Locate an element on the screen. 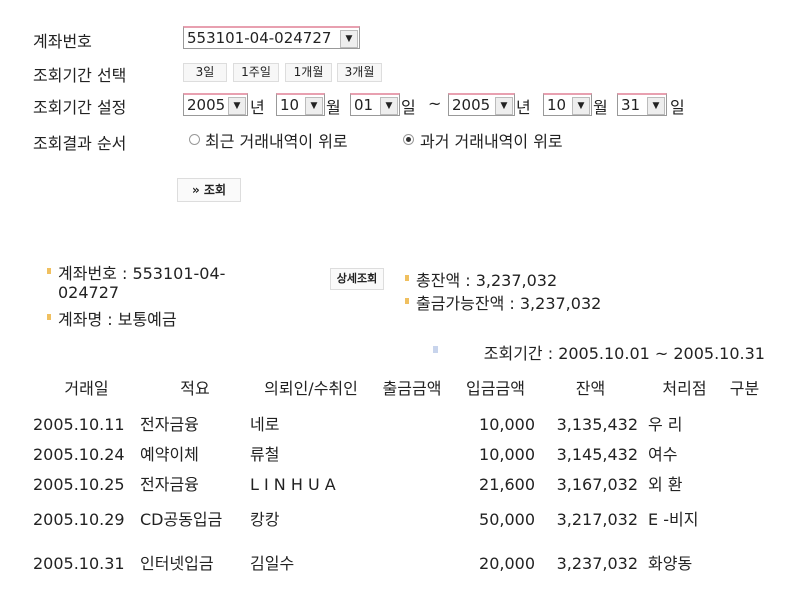  cell-counterparty: 김일수 is located at coordinates (272, 563).